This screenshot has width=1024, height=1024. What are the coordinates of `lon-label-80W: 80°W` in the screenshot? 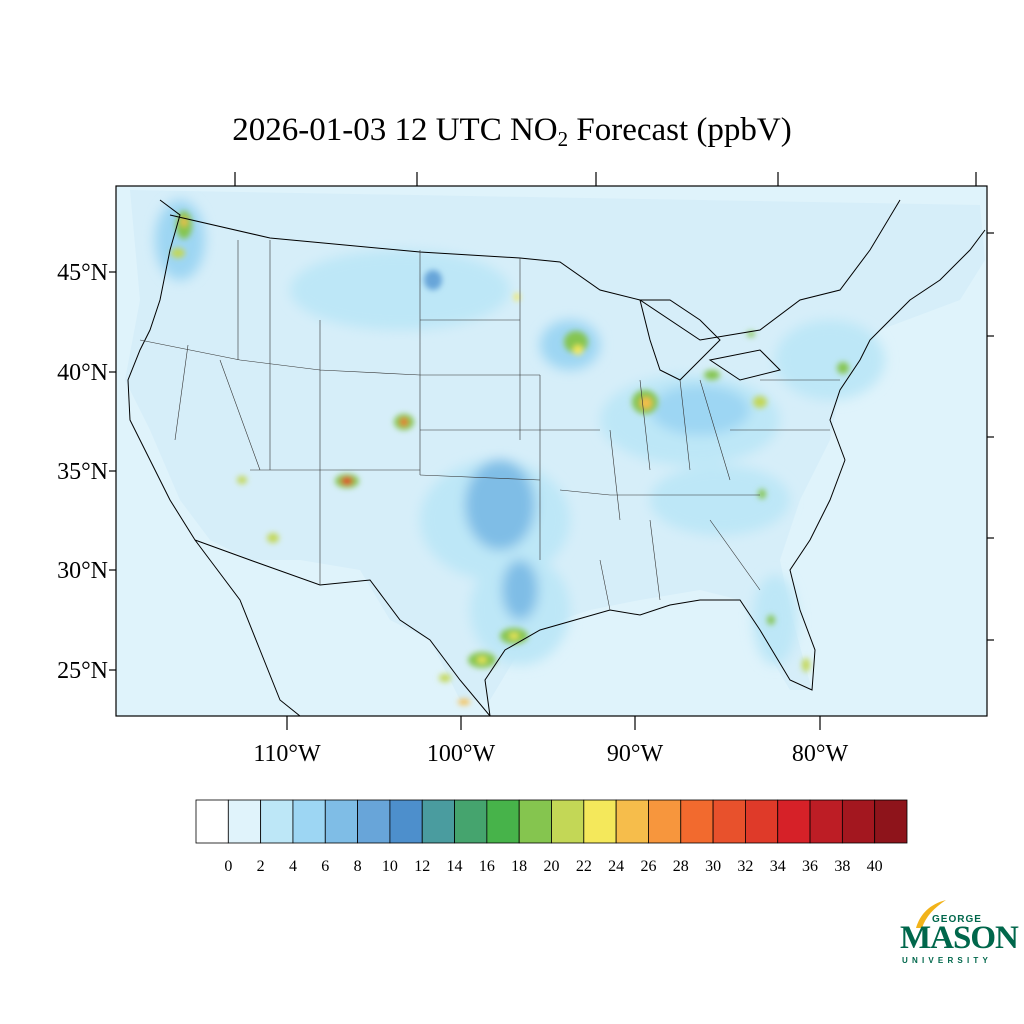 It's located at (820, 754).